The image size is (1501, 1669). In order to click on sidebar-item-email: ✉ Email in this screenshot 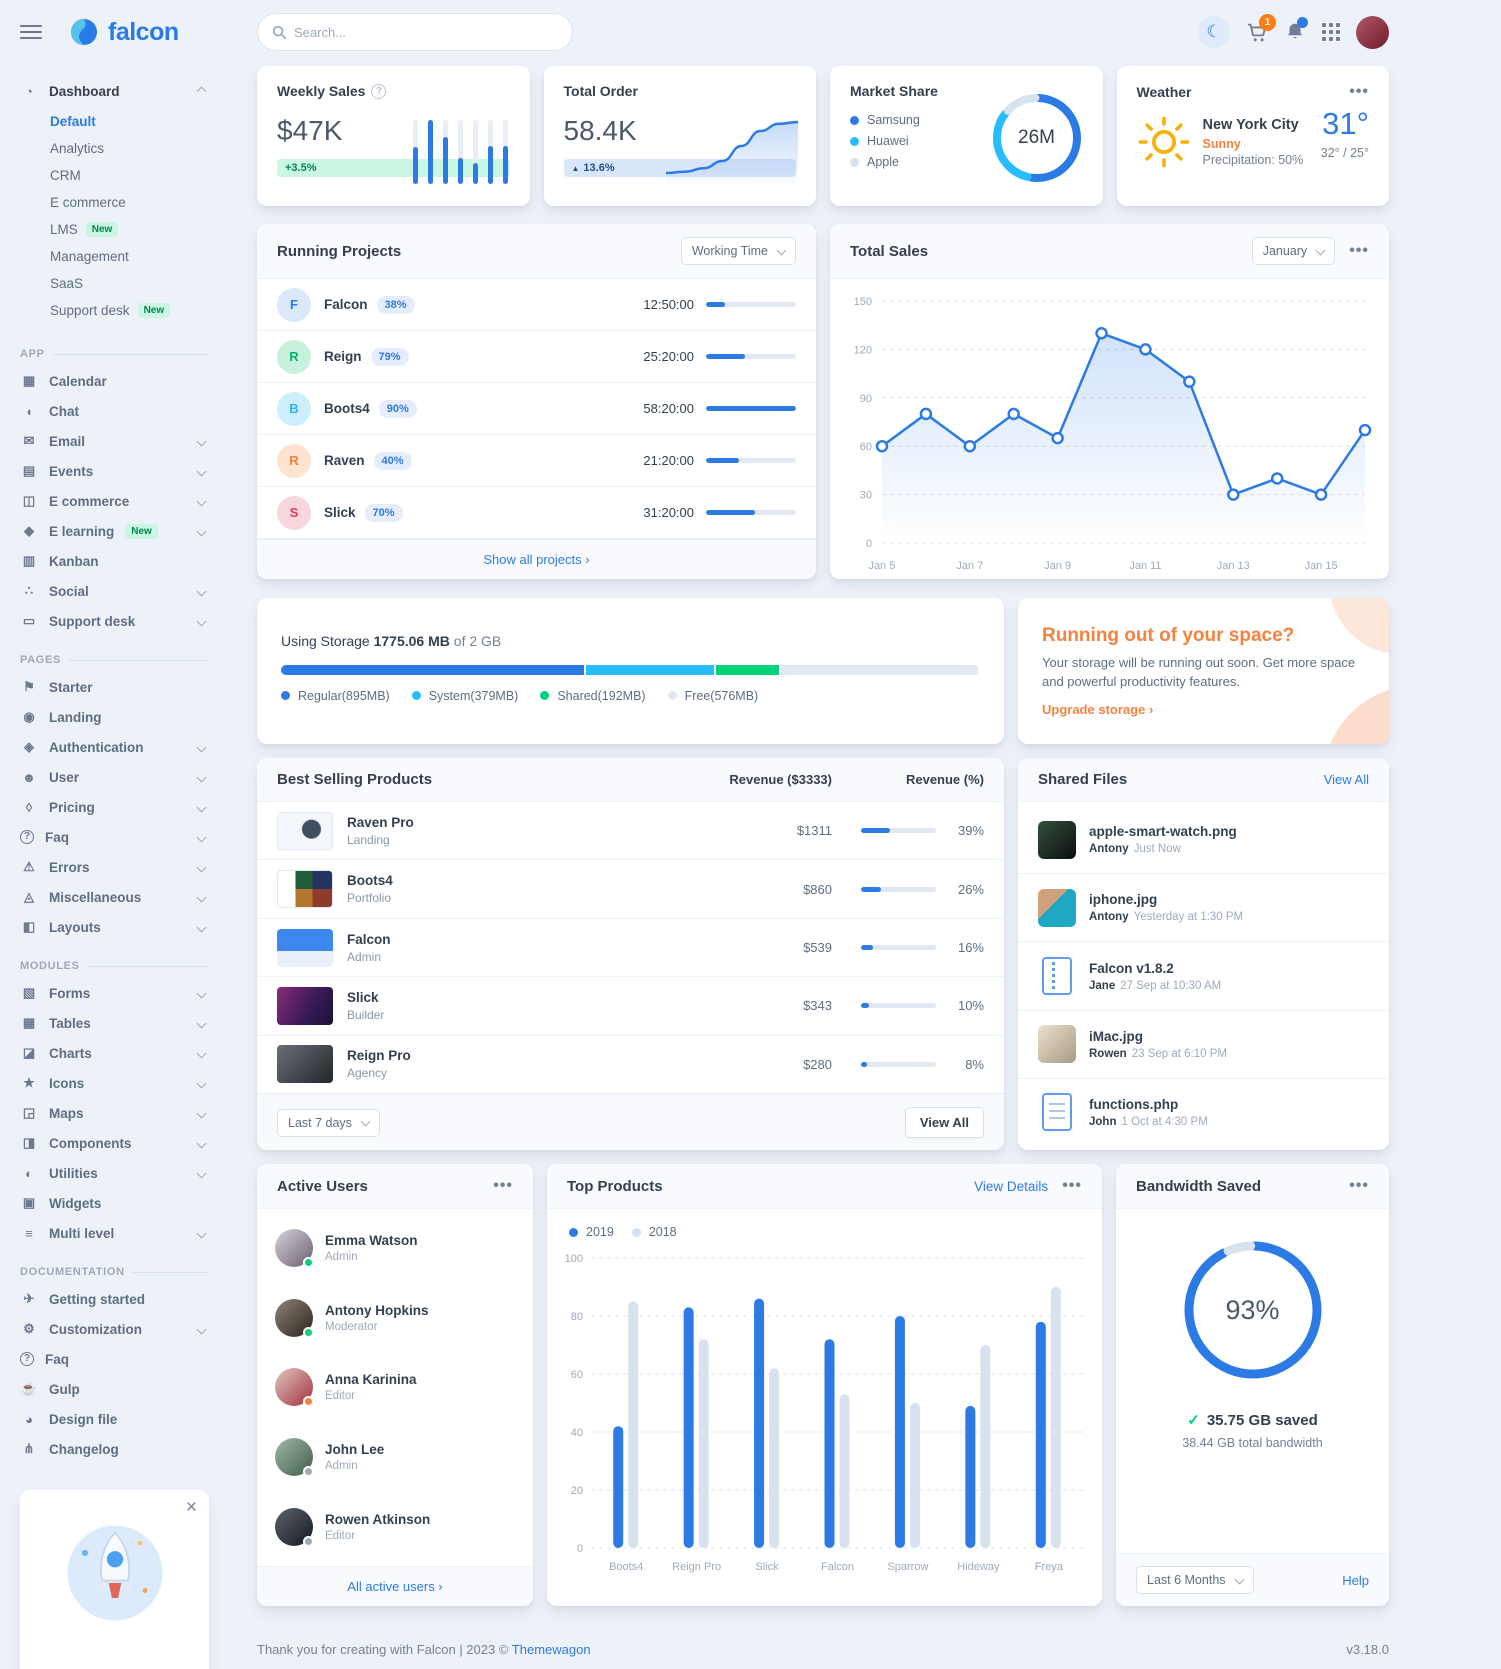, I will do `click(114, 441)`.